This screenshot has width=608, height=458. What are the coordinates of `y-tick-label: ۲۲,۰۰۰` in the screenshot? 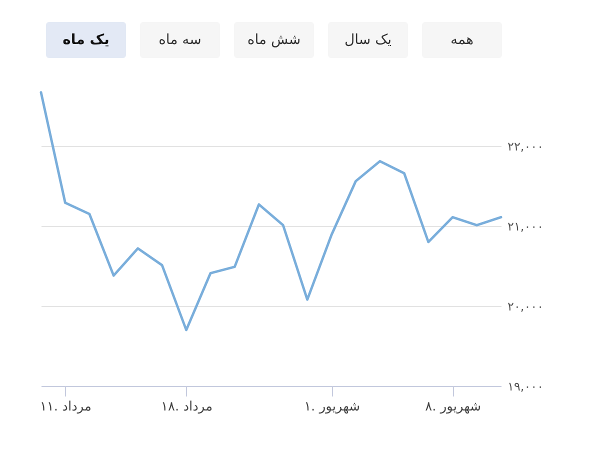 It's located at (526, 147).